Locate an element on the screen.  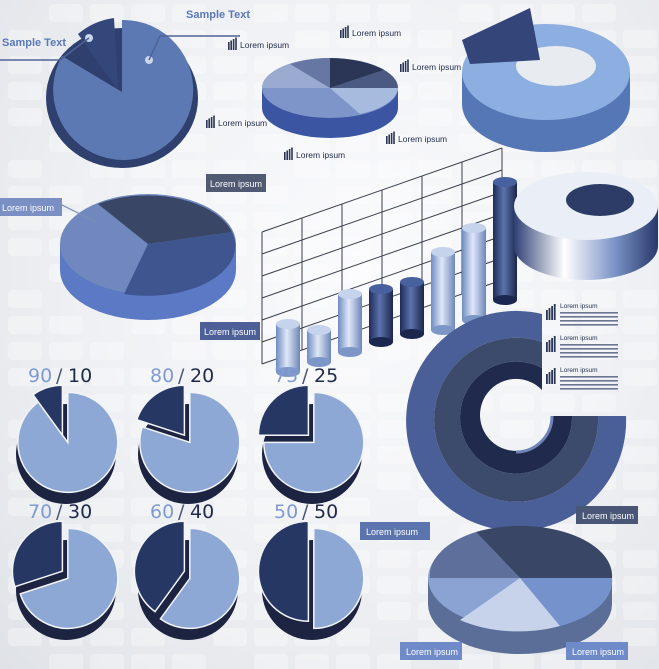
pie-value-minor: 10 is located at coordinates (80, 376).